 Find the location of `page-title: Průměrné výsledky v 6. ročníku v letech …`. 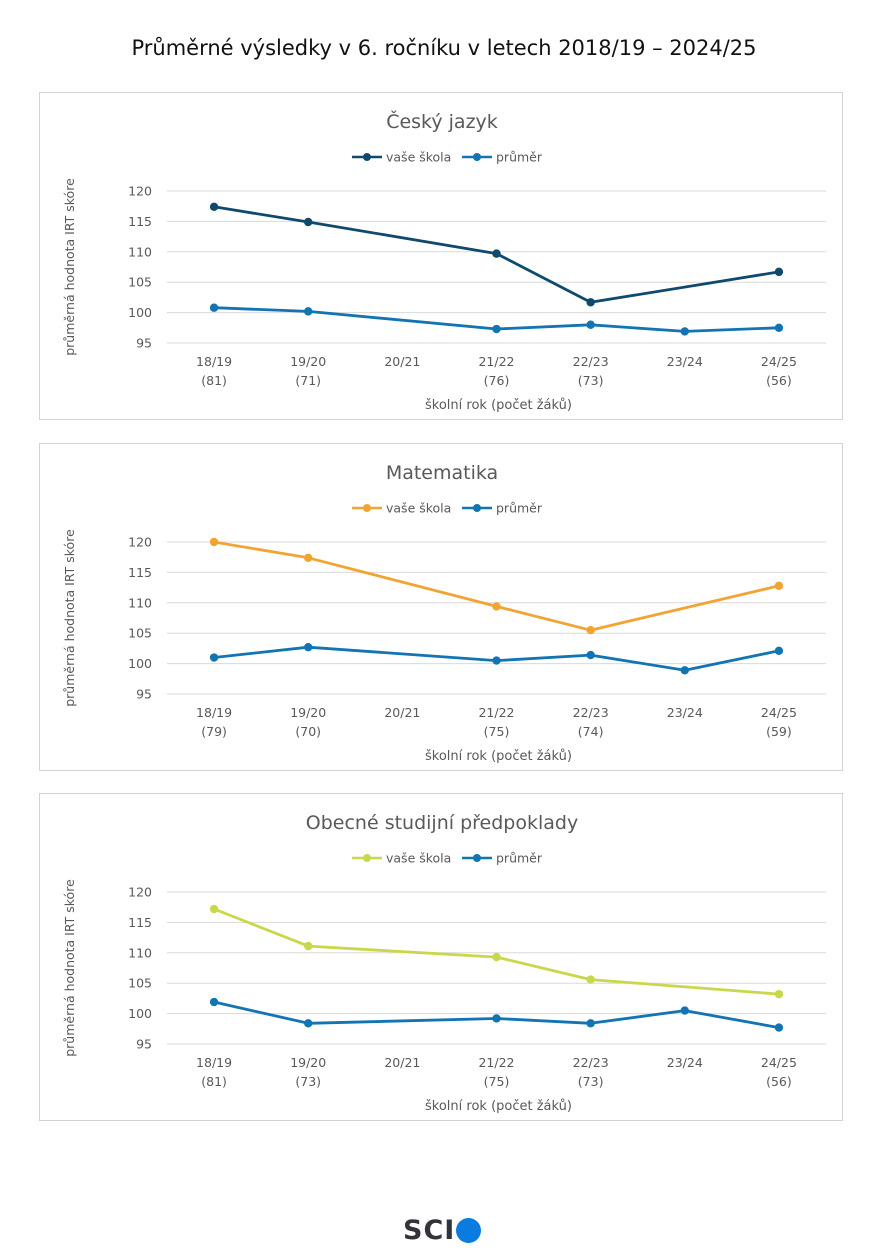

page-title: Průměrné výsledky v 6. ročníku v letech … is located at coordinates (444, 48).